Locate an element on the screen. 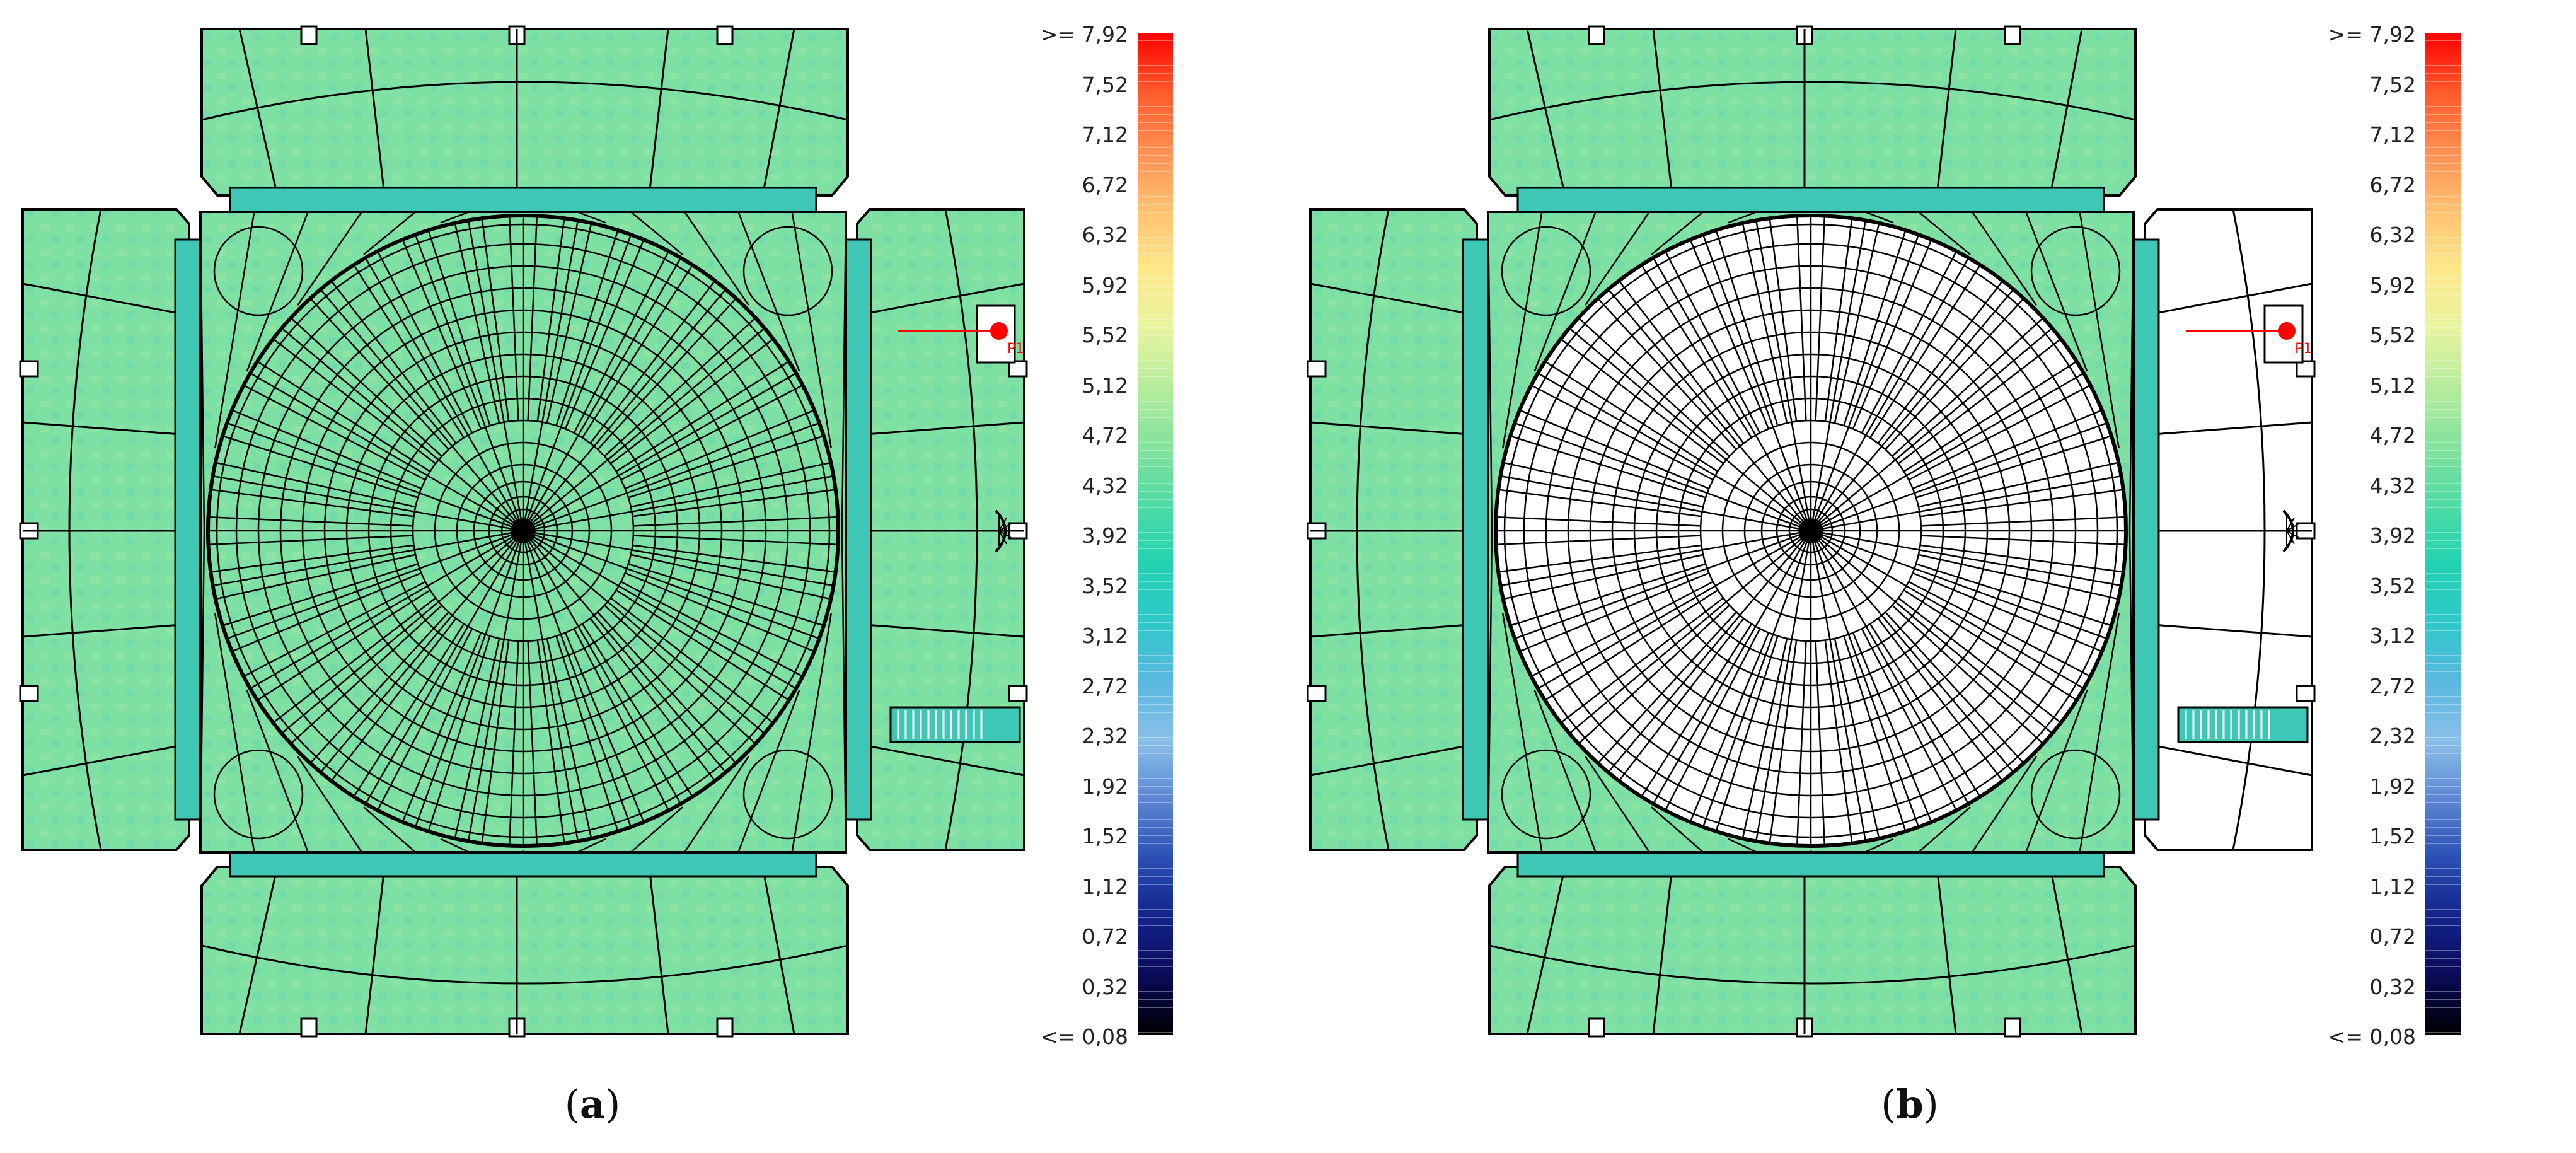 This screenshot has width=2576, height=1153. color-scale-tick-label: 6,72 is located at coordinates (2393, 184).